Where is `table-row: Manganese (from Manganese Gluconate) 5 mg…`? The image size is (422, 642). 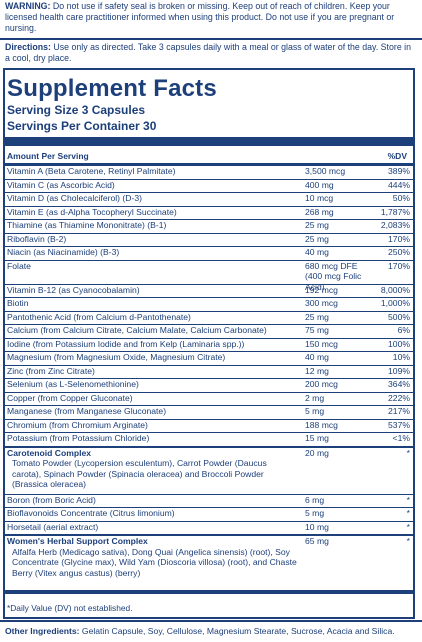 table-row: Manganese (from Manganese Gluconate) 5 mg… is located at coordinates (209, 412).